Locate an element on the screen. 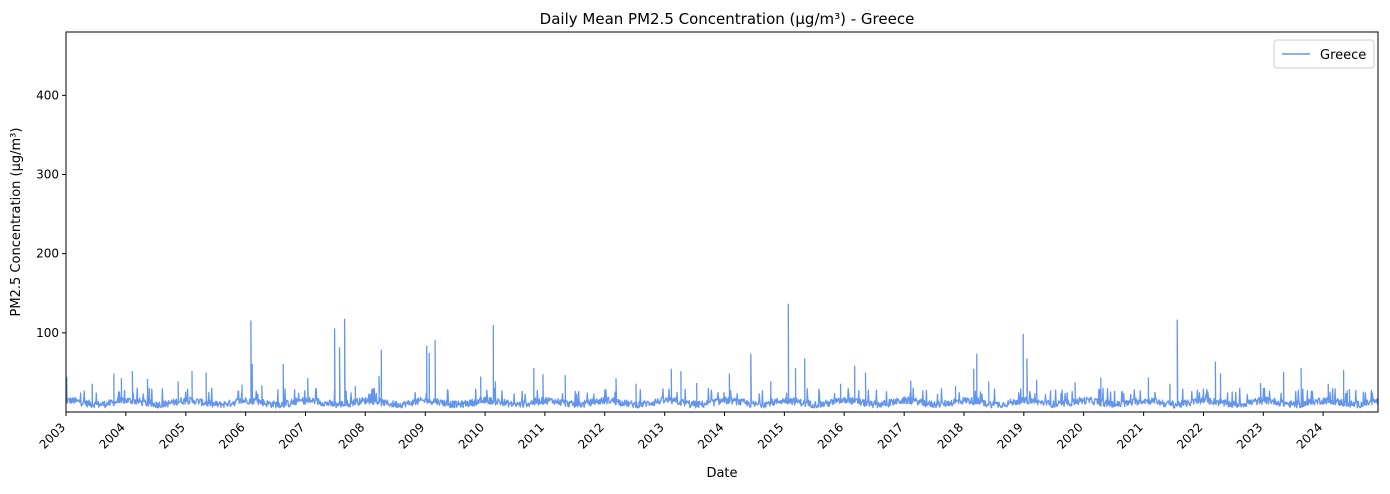  x-tick-label: 2015 is located at coordinates (770, 435).